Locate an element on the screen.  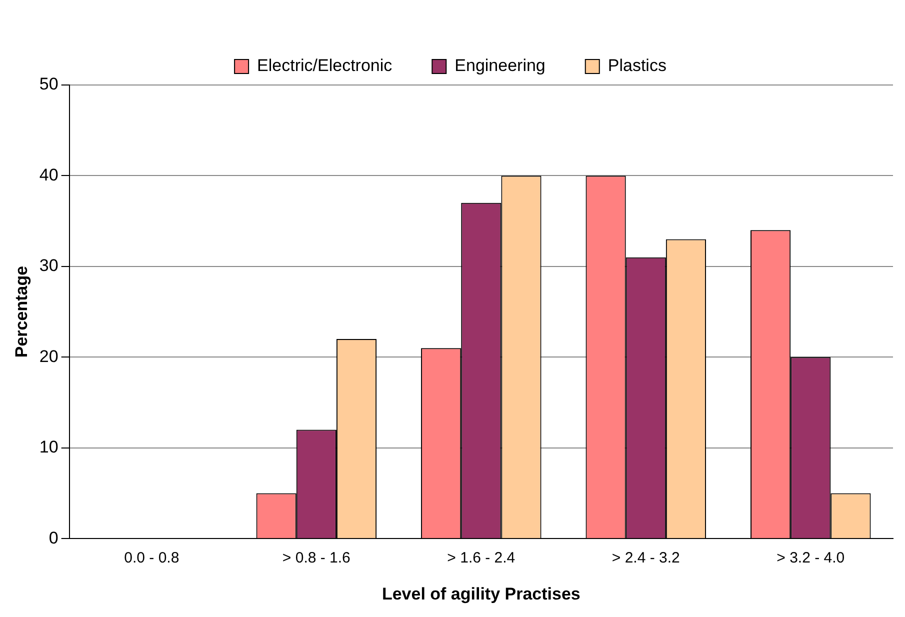
x-tick-label: > 3.2 - 4.0 is located at coordinates (810, 558).